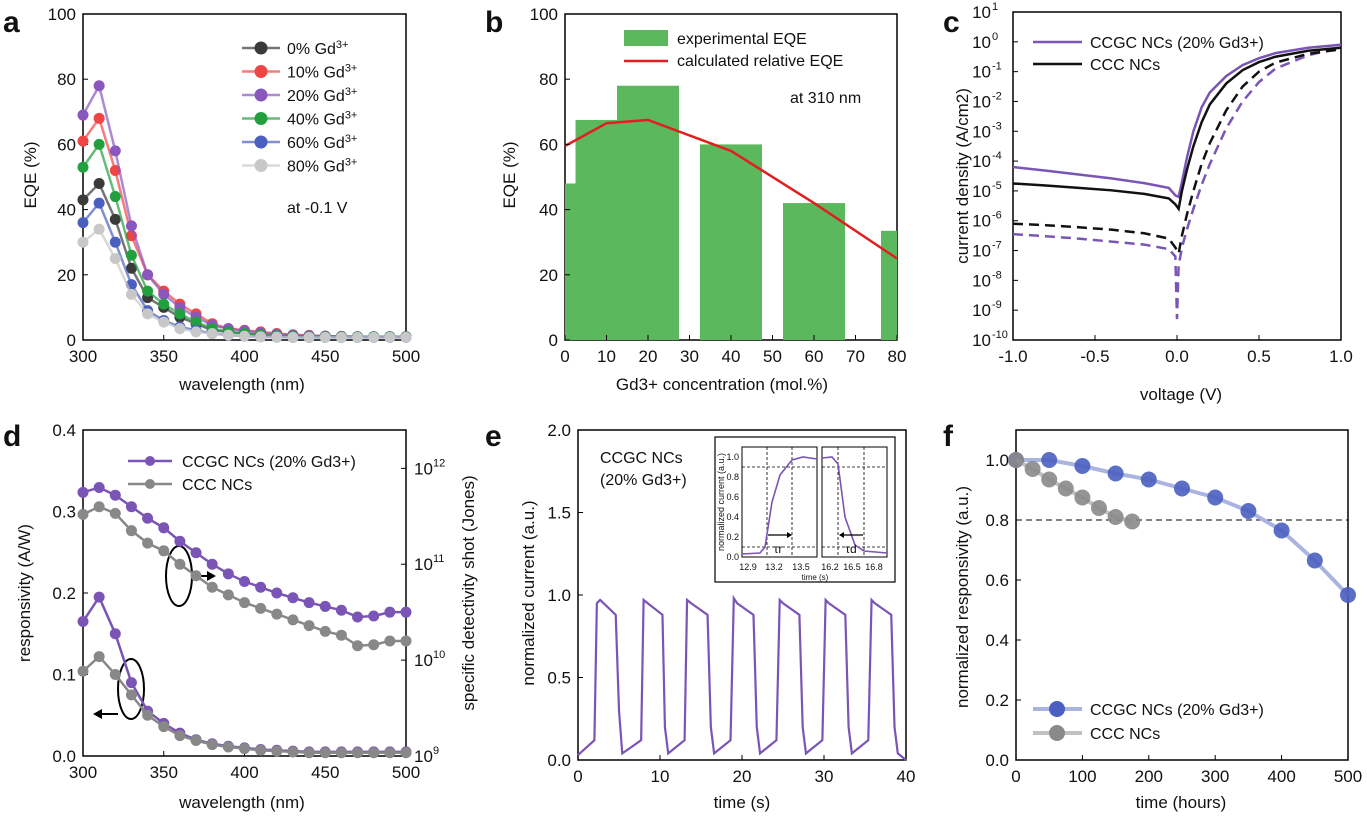 This screenshot has width=1367, height=824. Describe the element at coordinates (648, 356) in the screenshot. I see `b-xtick-label: 20` at that location.